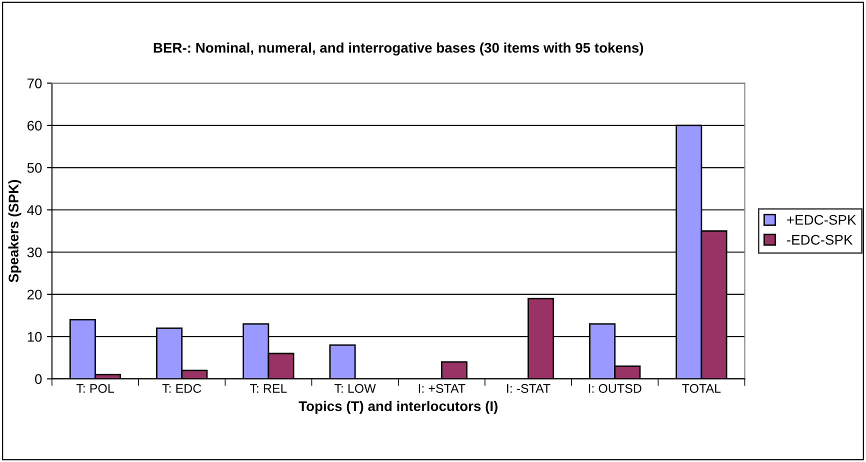  What do you see at coordinates (442, 388) in the screenshot?
I see `x-tick-label: I: +STAT` at bounding box center [442, 388].